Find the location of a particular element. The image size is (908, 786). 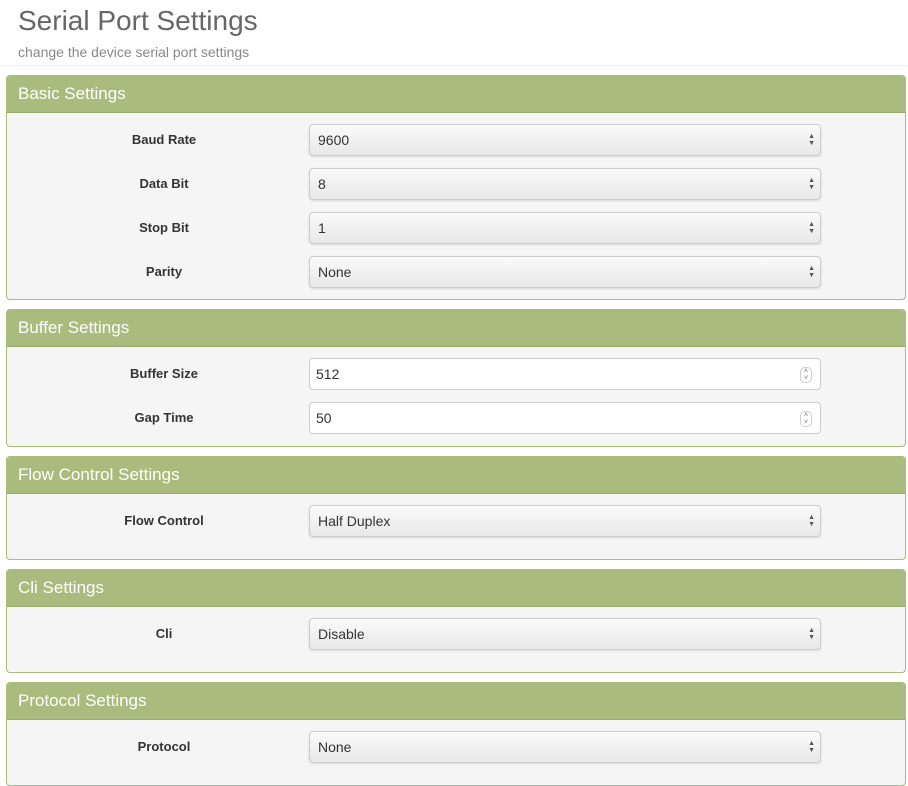

panel-title: Basic Settings is located at coordinates (456, 94).